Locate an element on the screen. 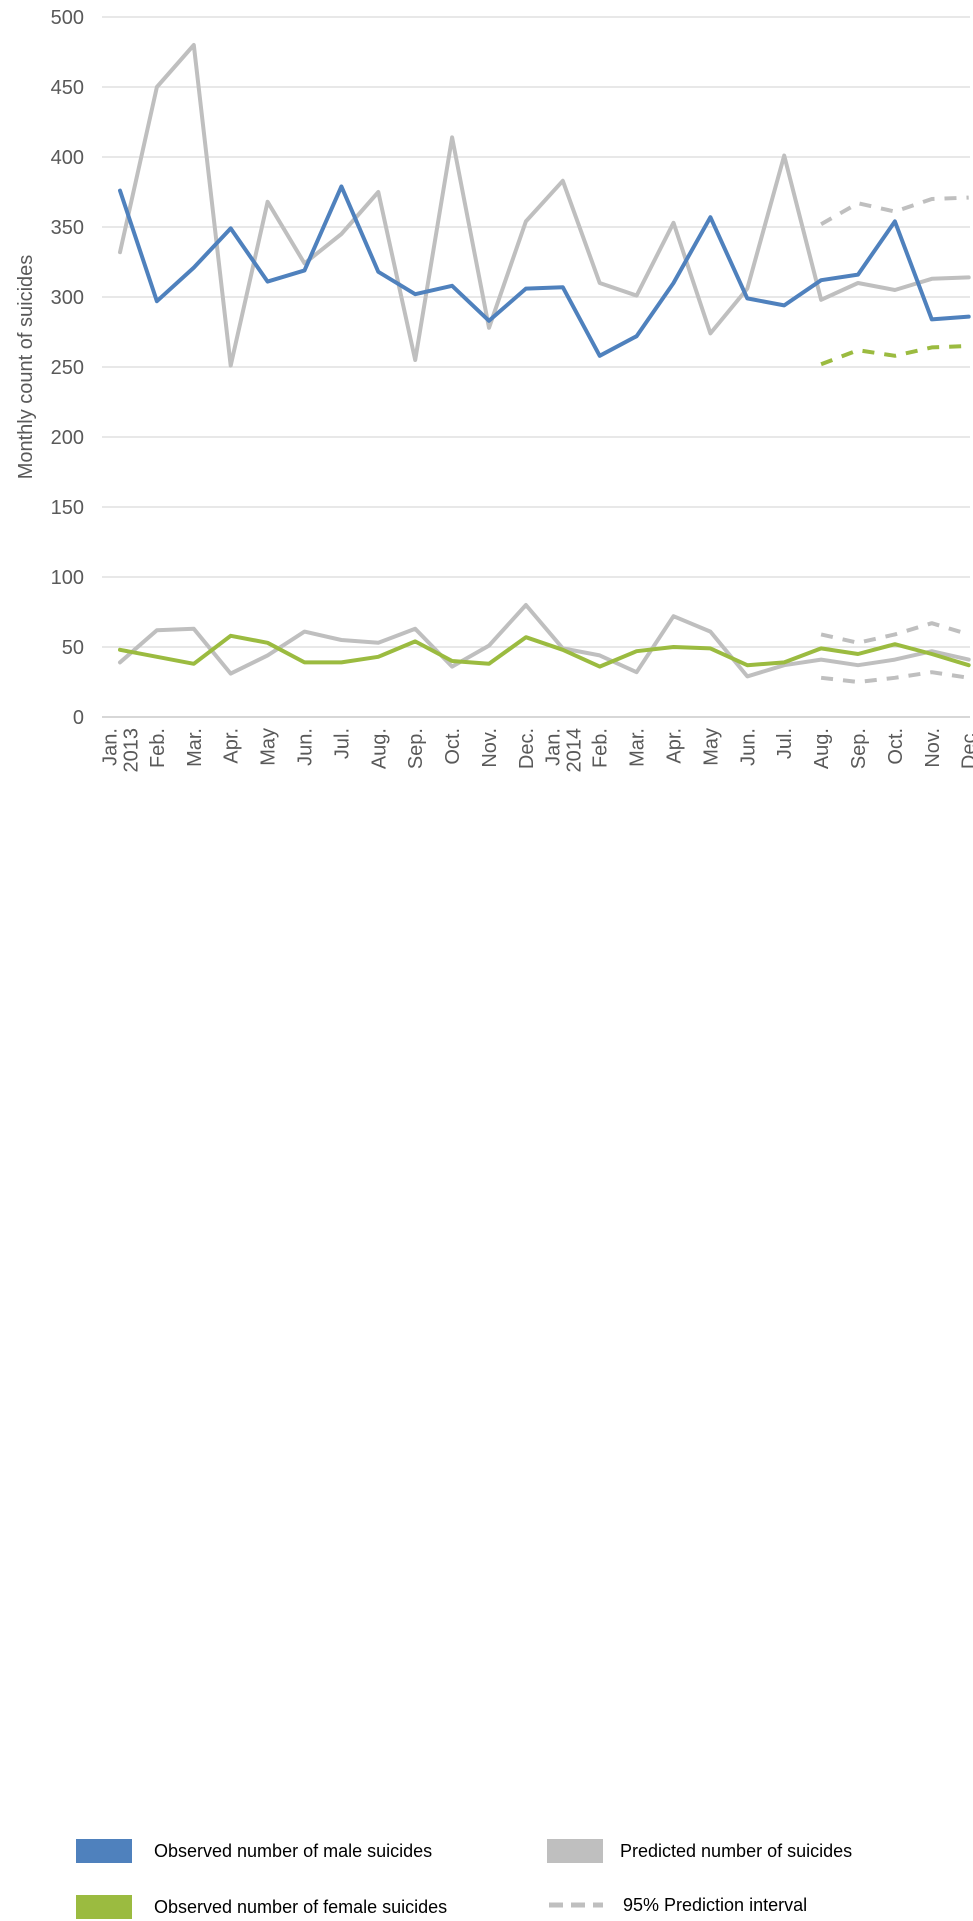  legend-label-predicted: Predicted number of suicides is located at coordinates (736, 1851).